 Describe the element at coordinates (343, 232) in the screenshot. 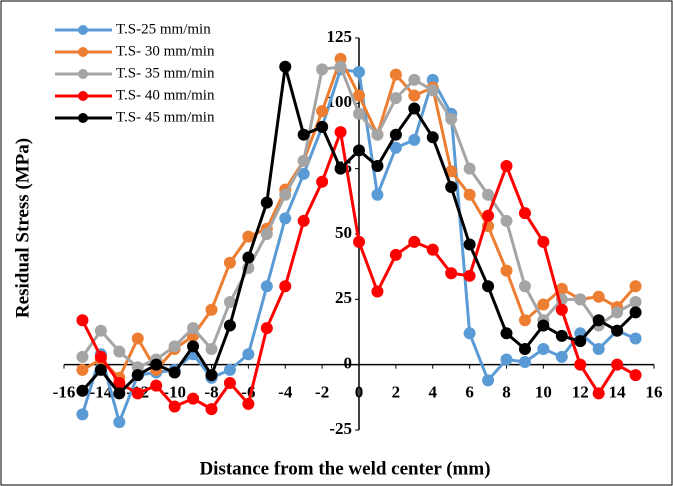

I see `y-tick-label: 50` at that location.